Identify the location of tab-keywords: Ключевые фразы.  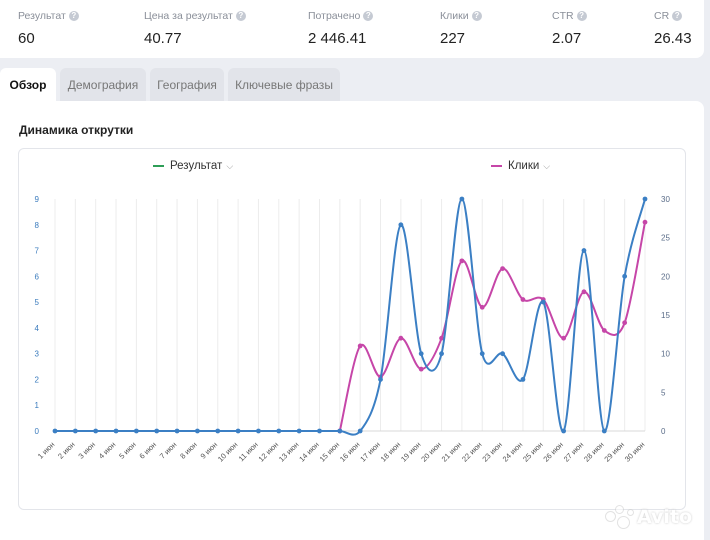
(284, 85).